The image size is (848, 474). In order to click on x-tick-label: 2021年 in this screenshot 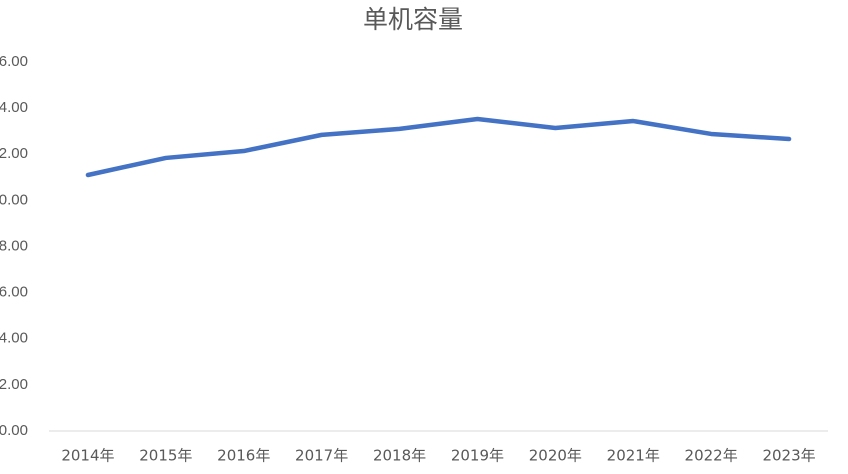, I will do `click(633, 456)`.